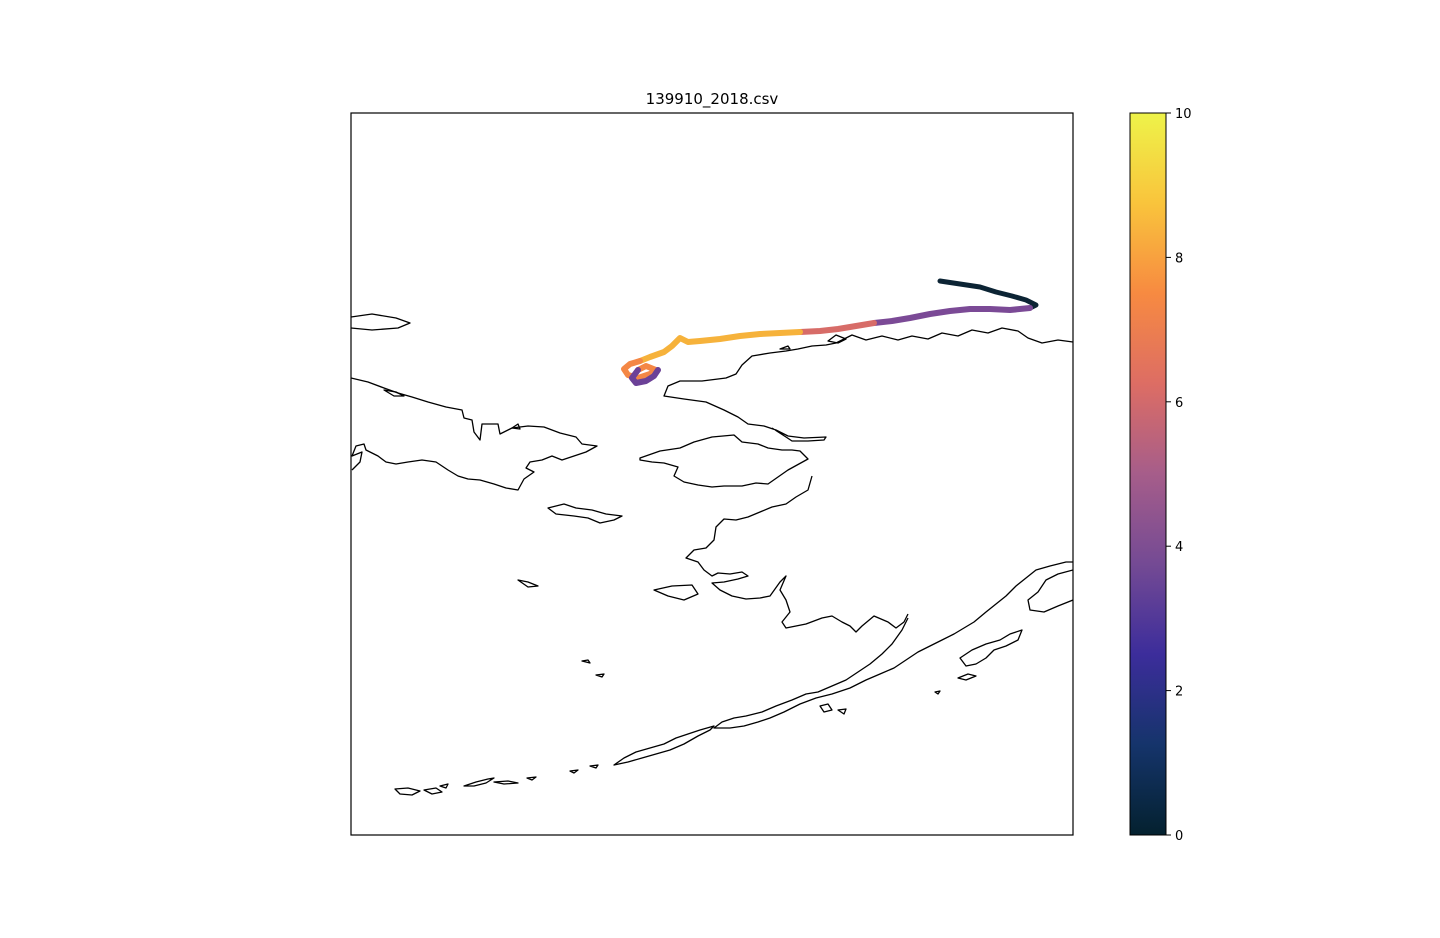  I want to click on coastline-st-lawrence, so click(585, 513).